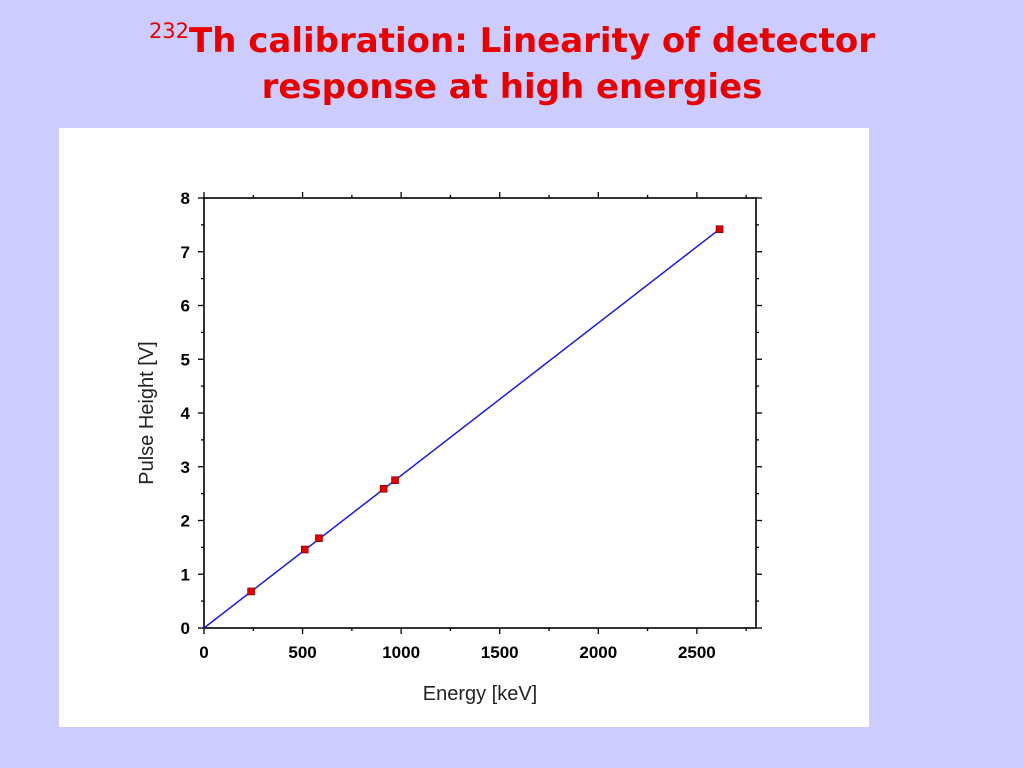 Image resolution: width=1024 pixels, height=768 pixels. Describe the element at coordinates (169, 31) in the screenshot. I see `title-superscript: 232` at that location.